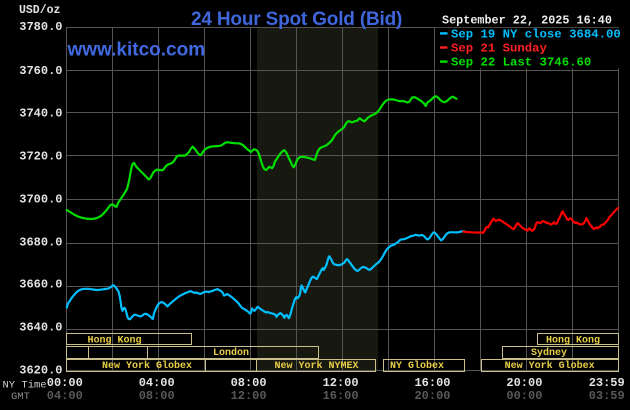 The width and height of the screenshot is (630, 410). What do you see at coordinates (499, 48) in the screenshot?
I see `svg-text: Sep 21 Sunday` at bounding box center [499, 48].